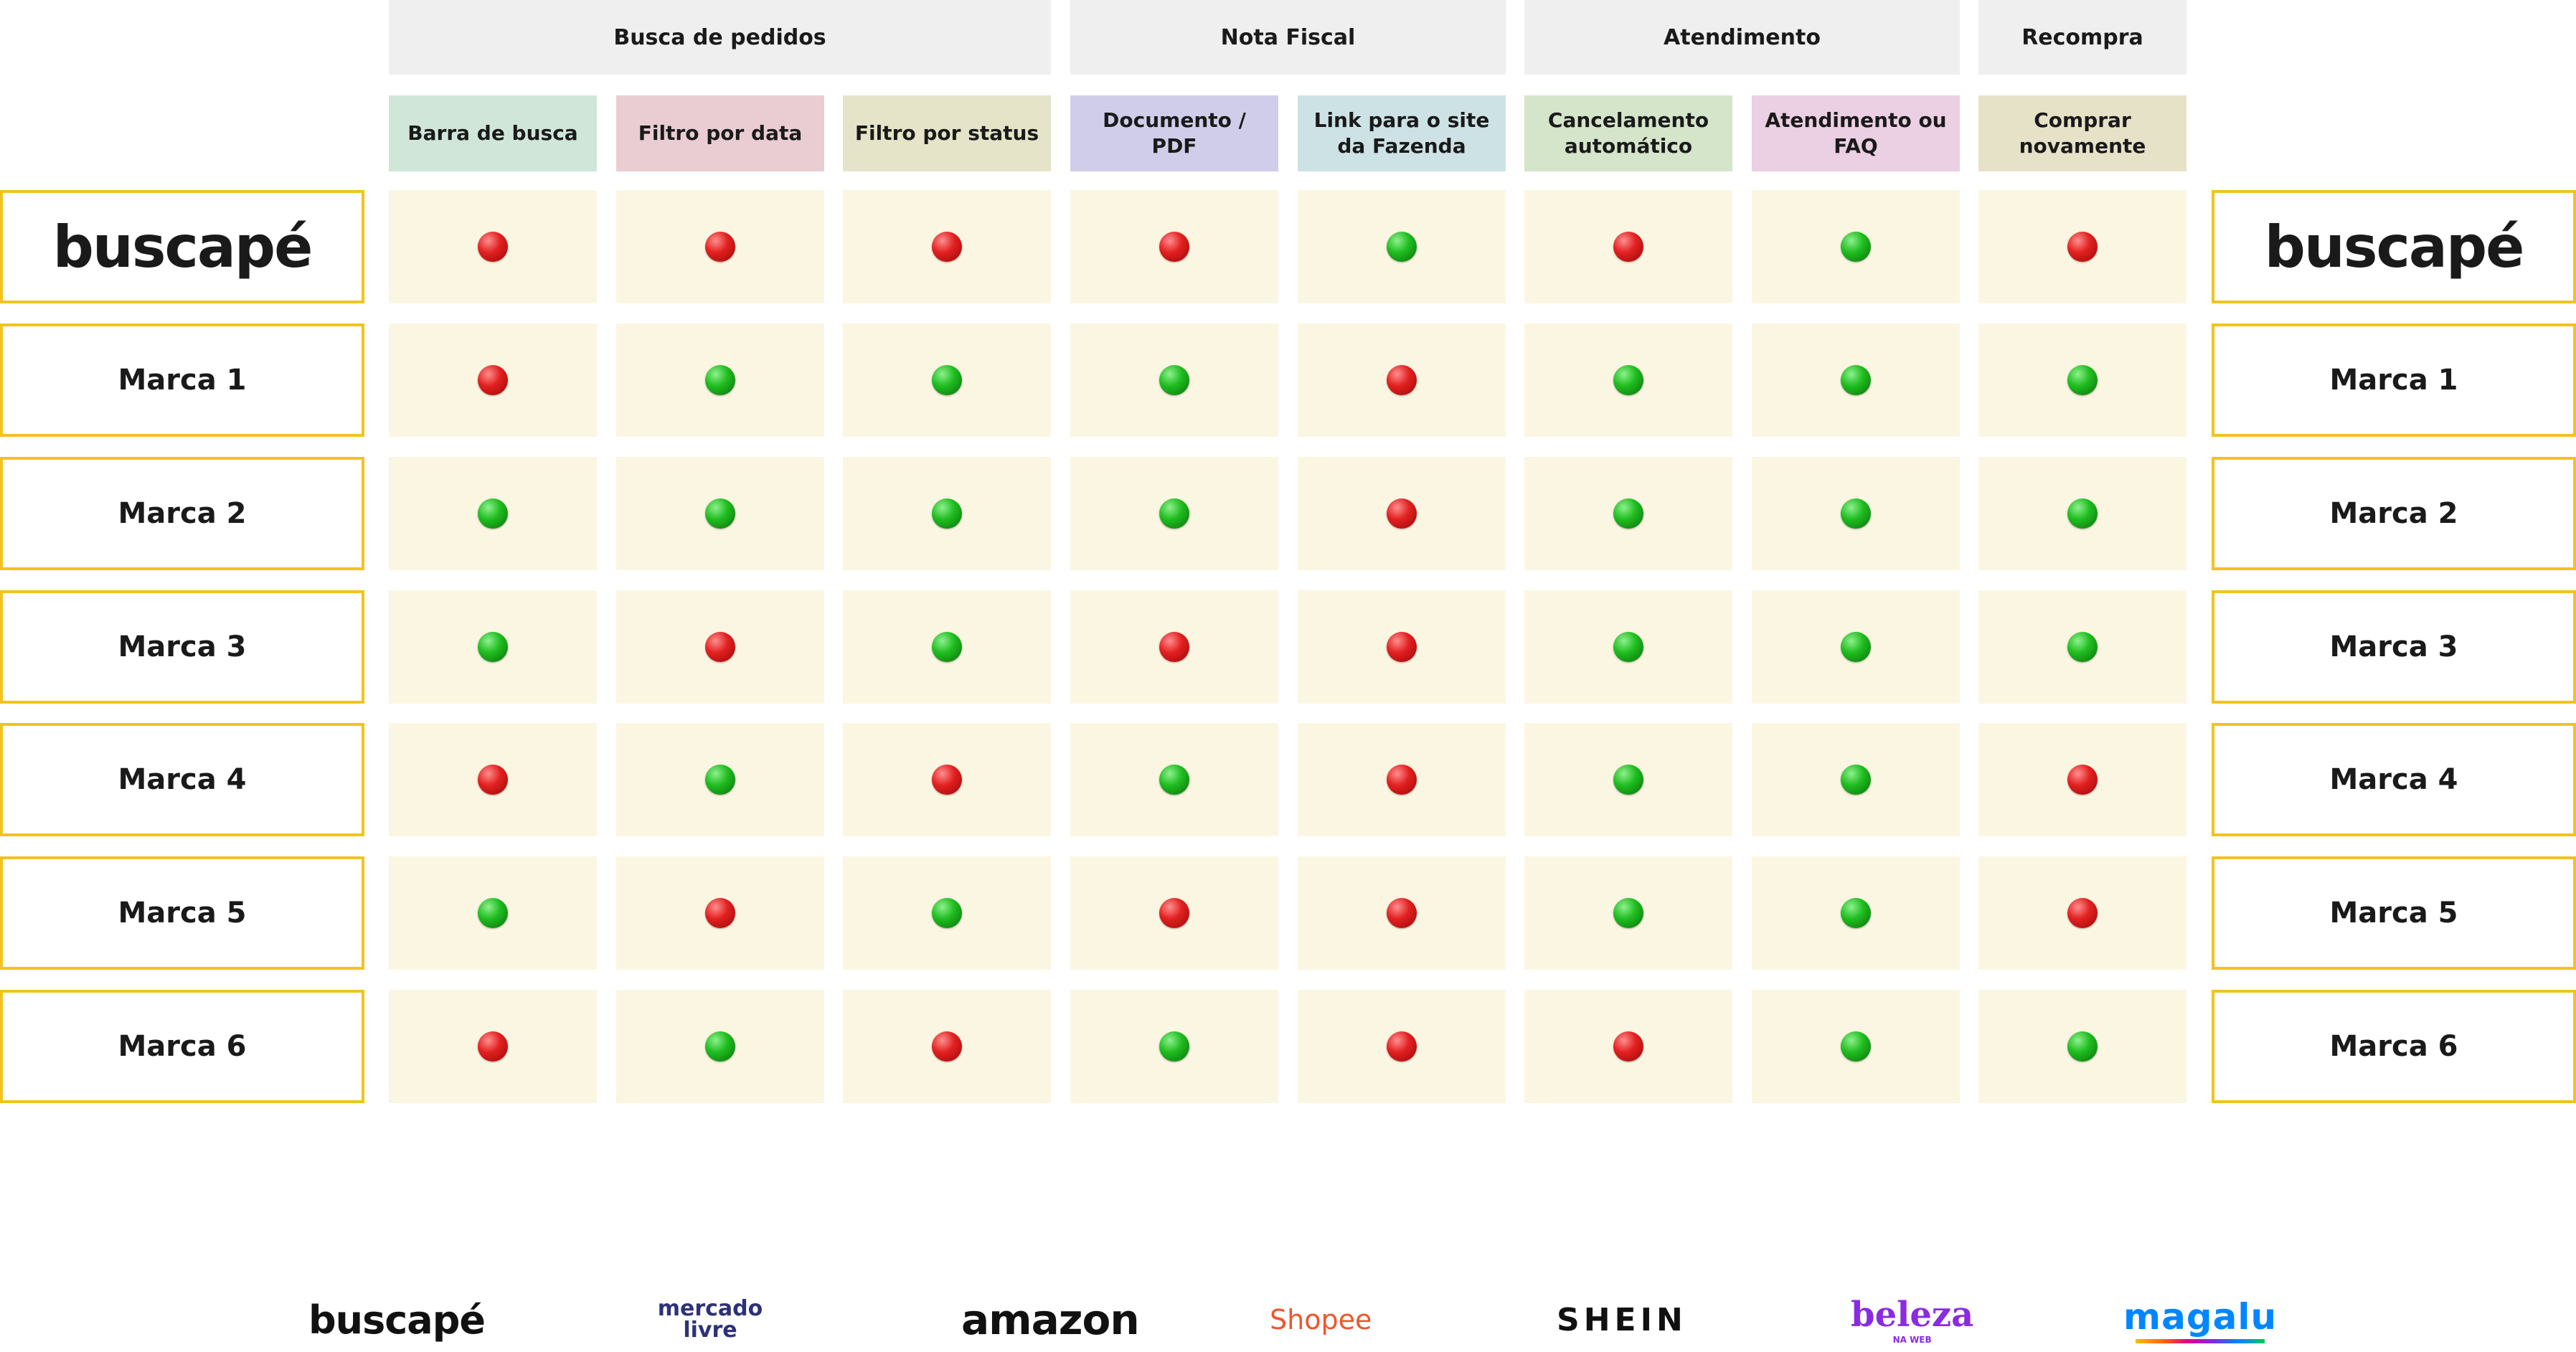  Describe the element at coordinates (1856, 133) in the screenshot. I see `column-header: Atendimento ou FAQ` at that location.